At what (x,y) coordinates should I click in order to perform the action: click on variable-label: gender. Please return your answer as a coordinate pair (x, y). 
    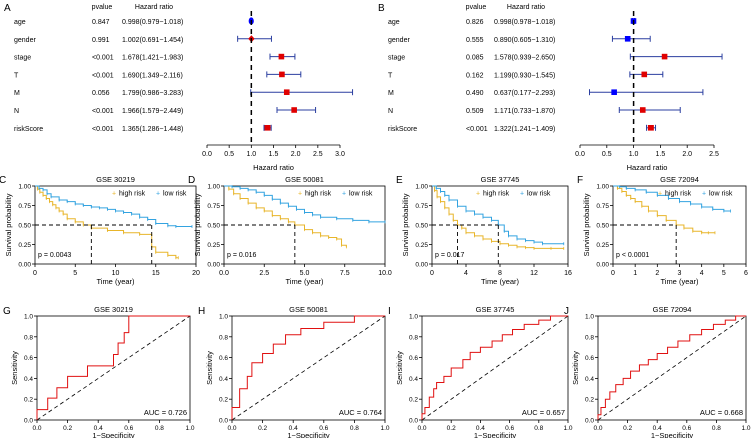
    Looking at the image, I should click on (399, 40).